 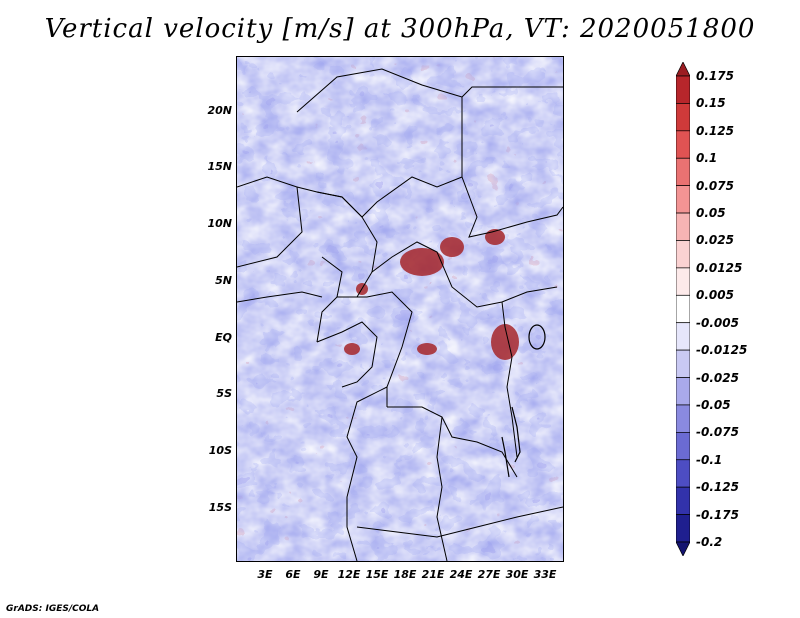 What do you see at coordinates (223, 280) in the screenshot?
I see `lat-label: 5N` at bounding box center [223, 280].